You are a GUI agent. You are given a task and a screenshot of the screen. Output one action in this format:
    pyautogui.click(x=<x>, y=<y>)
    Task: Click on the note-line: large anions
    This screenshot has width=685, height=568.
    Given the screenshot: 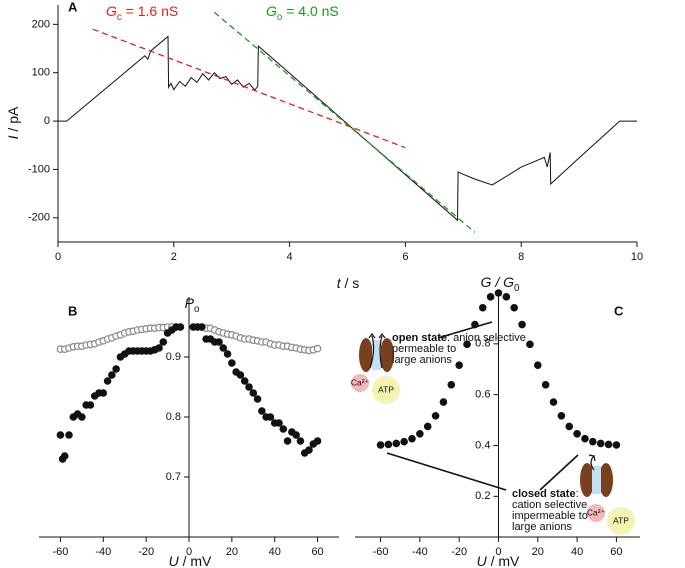 What is the action you would take?
    pyautogui.click(x=422, y=360)
    